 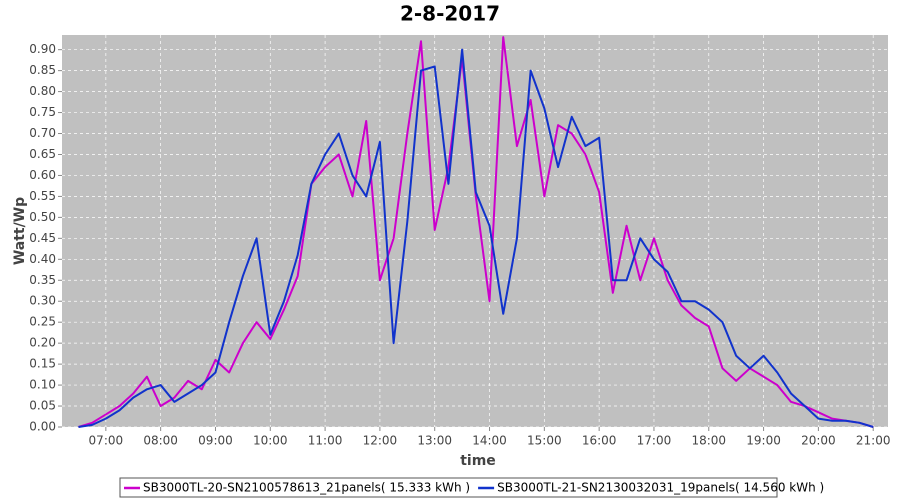 What do you see at coordinates (873, 441) in the screenshot?
I see `x-tick-label: 21:00` at bounding box center [873, 441].